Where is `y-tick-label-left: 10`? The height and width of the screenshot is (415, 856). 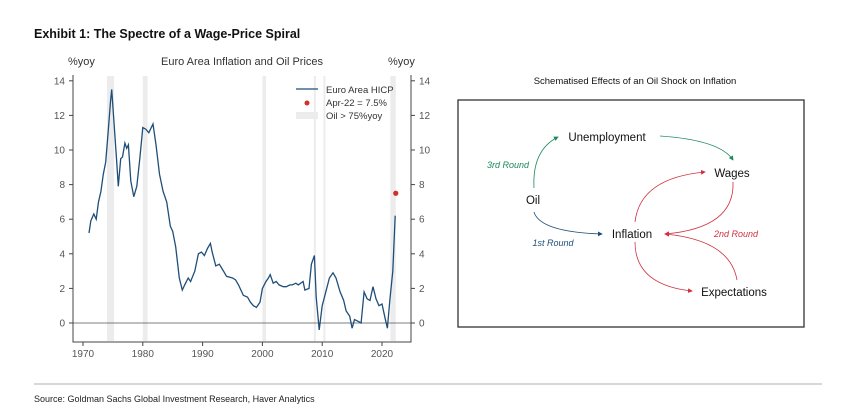 y-tick-label-left: 10 is located at coordinates (60, 151).